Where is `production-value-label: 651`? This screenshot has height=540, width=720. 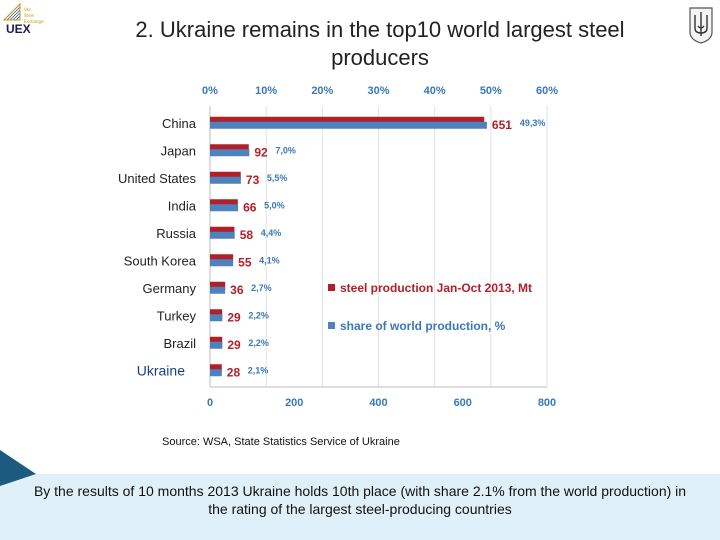
production-value-label: 651 is located at coordinates (502, 125).